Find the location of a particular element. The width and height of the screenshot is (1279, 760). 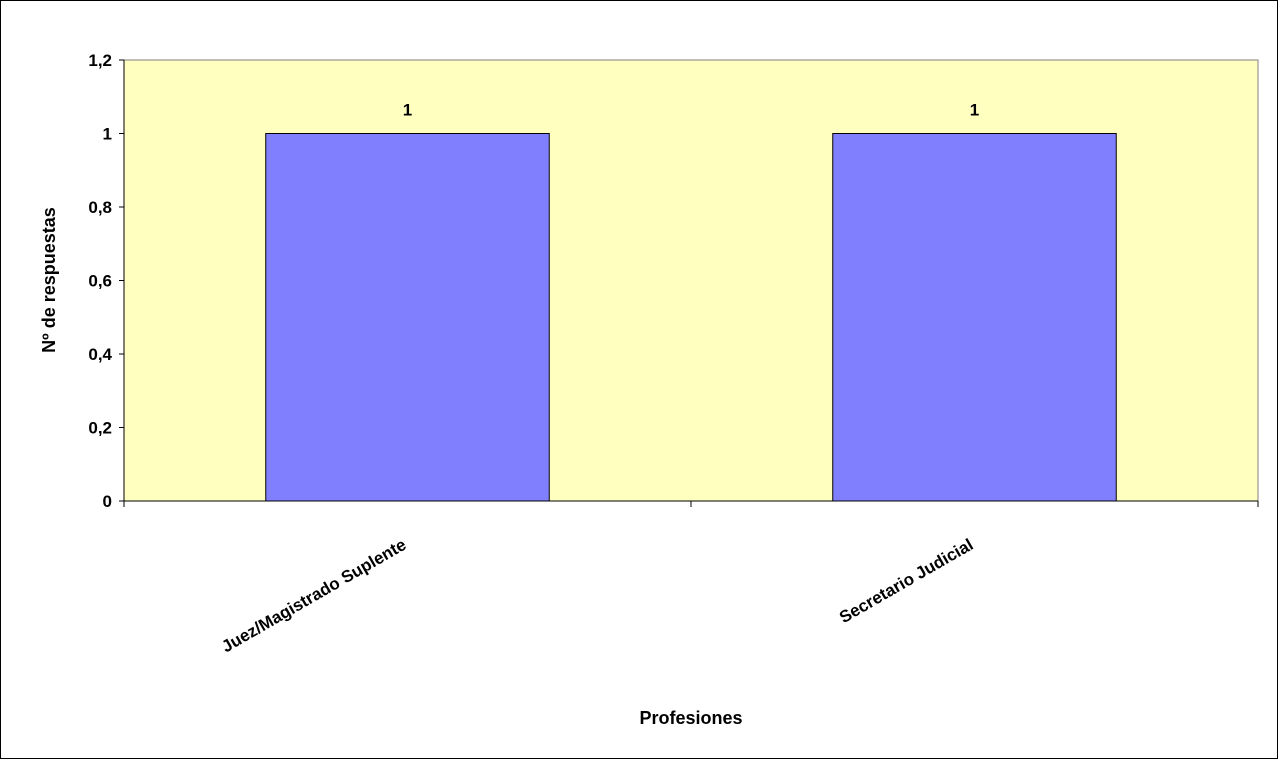

y-axis-title: Nº de respuestas is located at coordinates (49, 280).